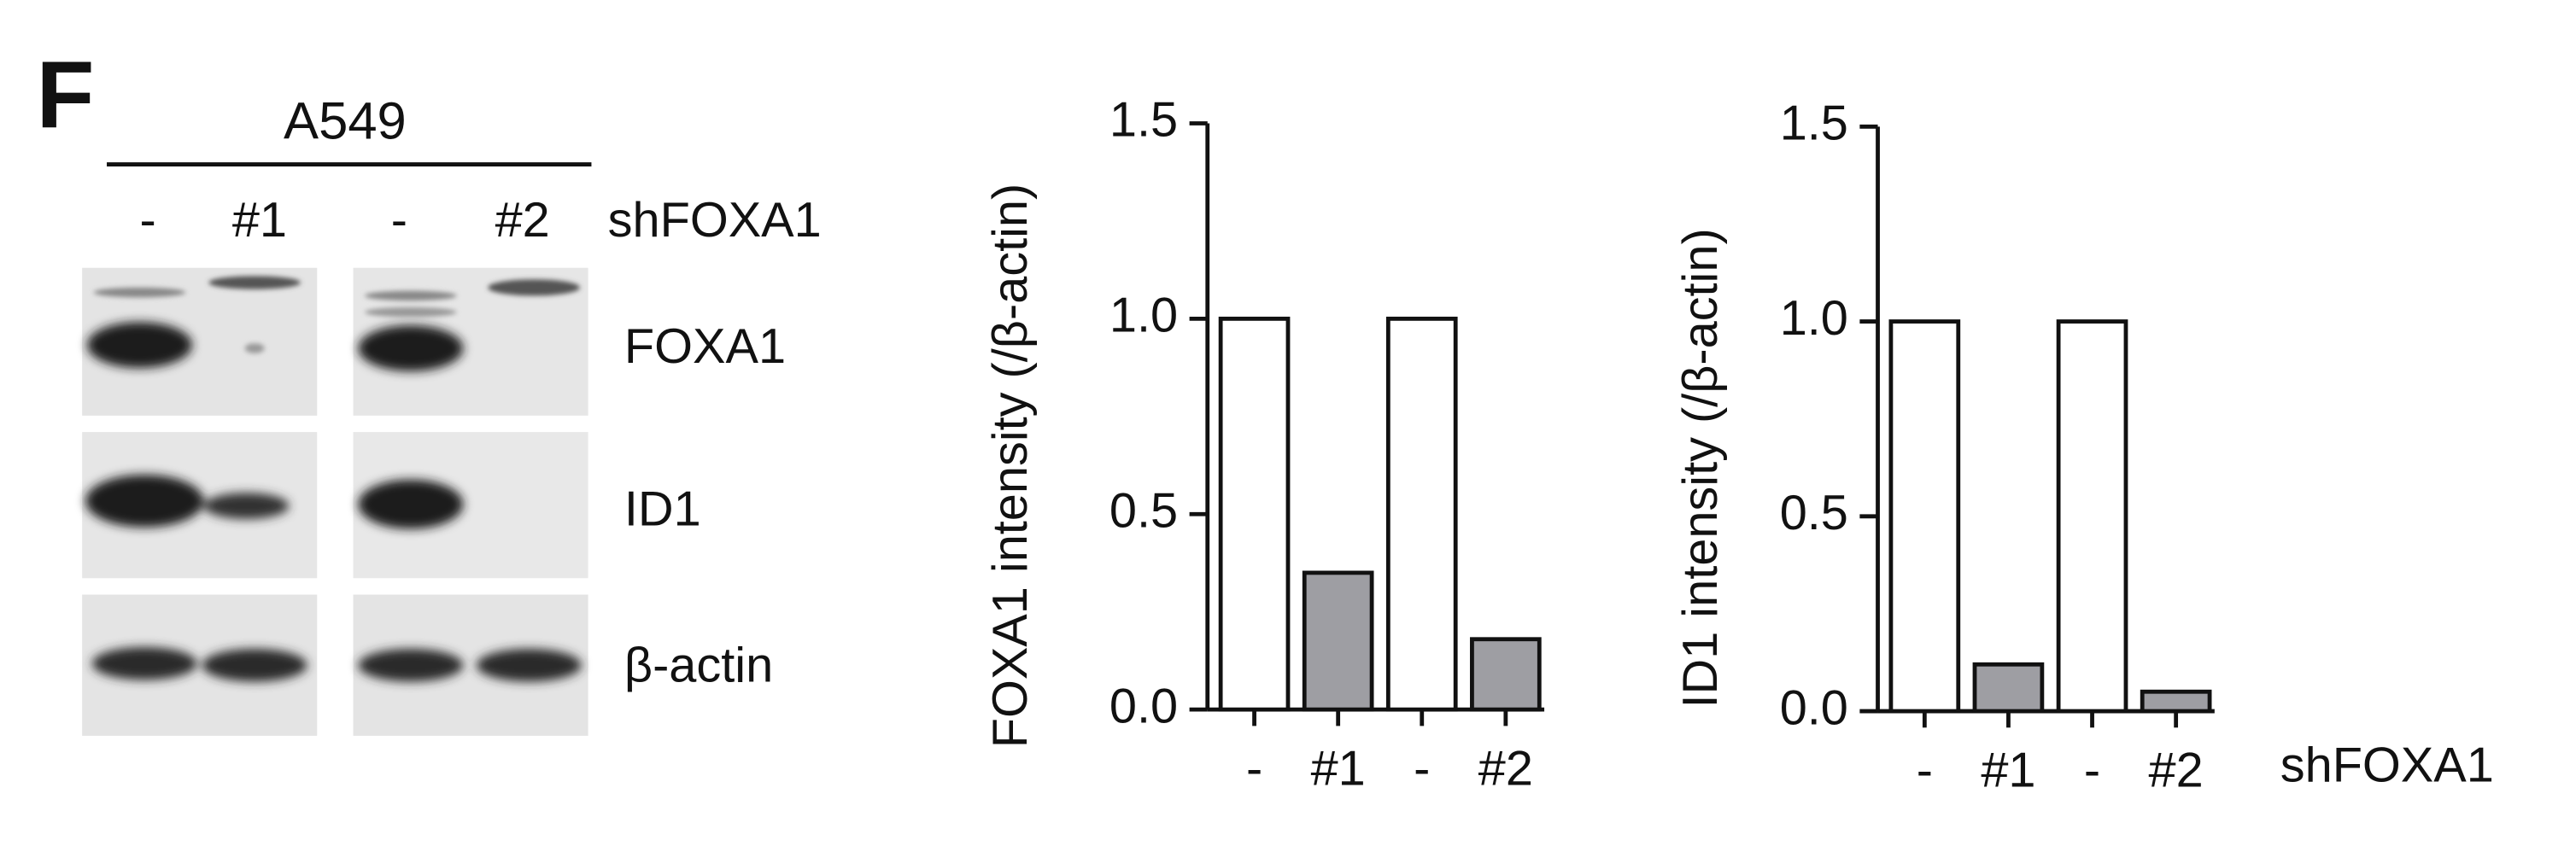 The image size is (2576, 846). Describe the element at coordinates (259, 221) in the screenshot. I see `lane-label: #1` at that location.